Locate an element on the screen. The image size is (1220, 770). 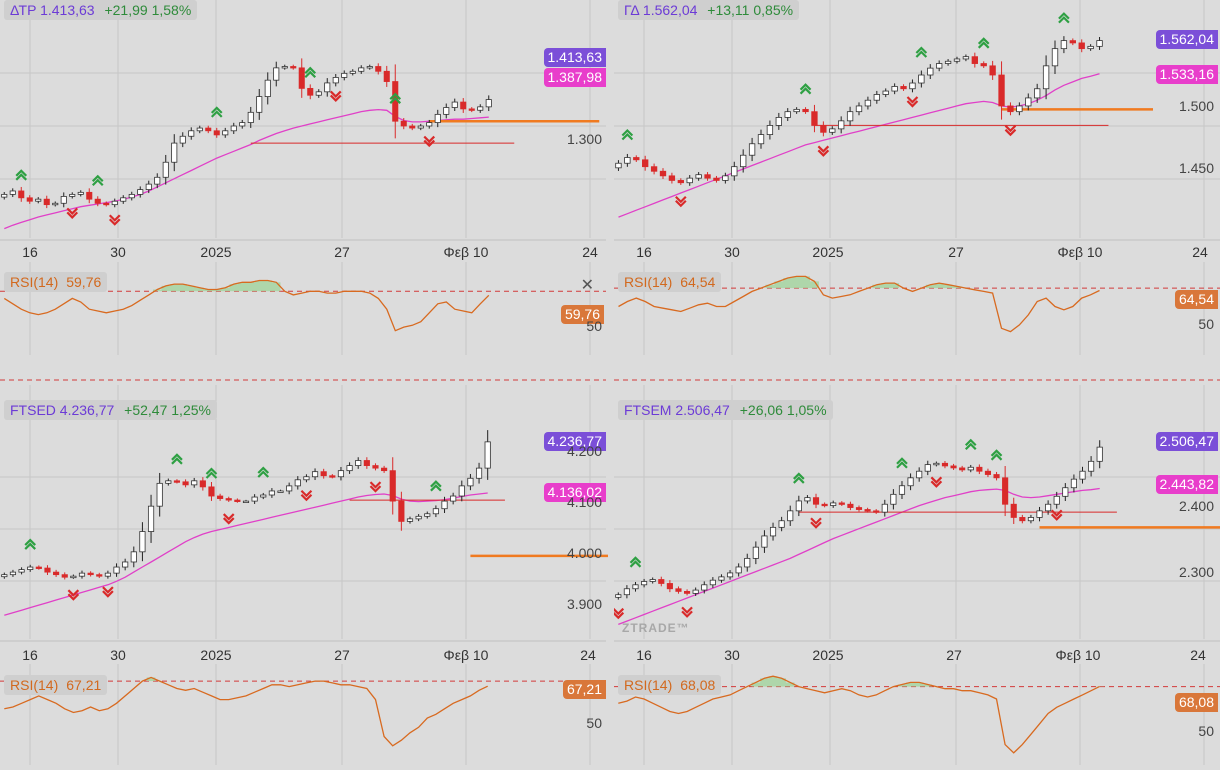
x-tick: 24 is located at coordinates (1200, 252).